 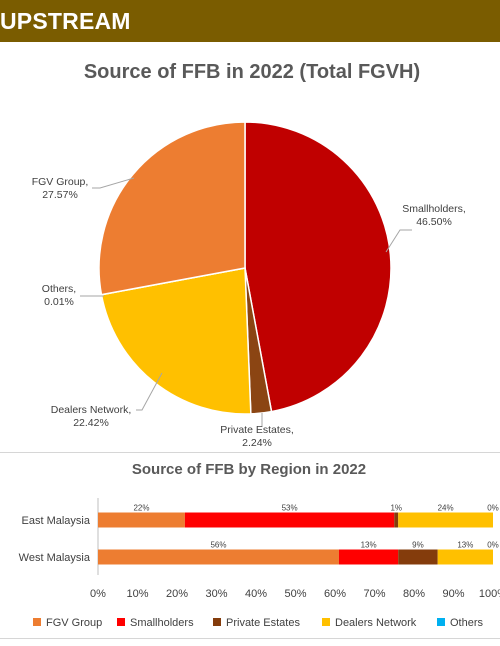 What do you see at coordinates (263, 623) in the screenshot?
I see `legend-label-2: Private Estates` at bounding box center [263, 623].